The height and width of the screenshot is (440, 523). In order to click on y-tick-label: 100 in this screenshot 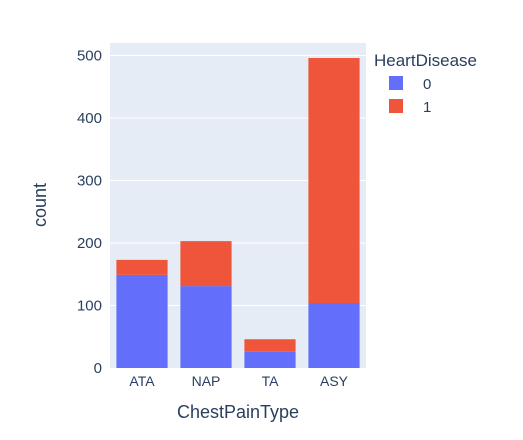, I will do `click(89, 306)`.